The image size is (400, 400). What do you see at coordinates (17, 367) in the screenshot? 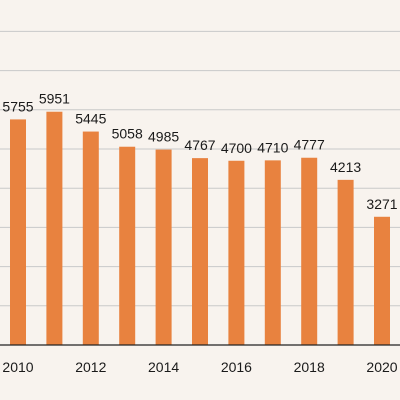
I see `x-tick-label: 2010` at bounding box center [17, 367].